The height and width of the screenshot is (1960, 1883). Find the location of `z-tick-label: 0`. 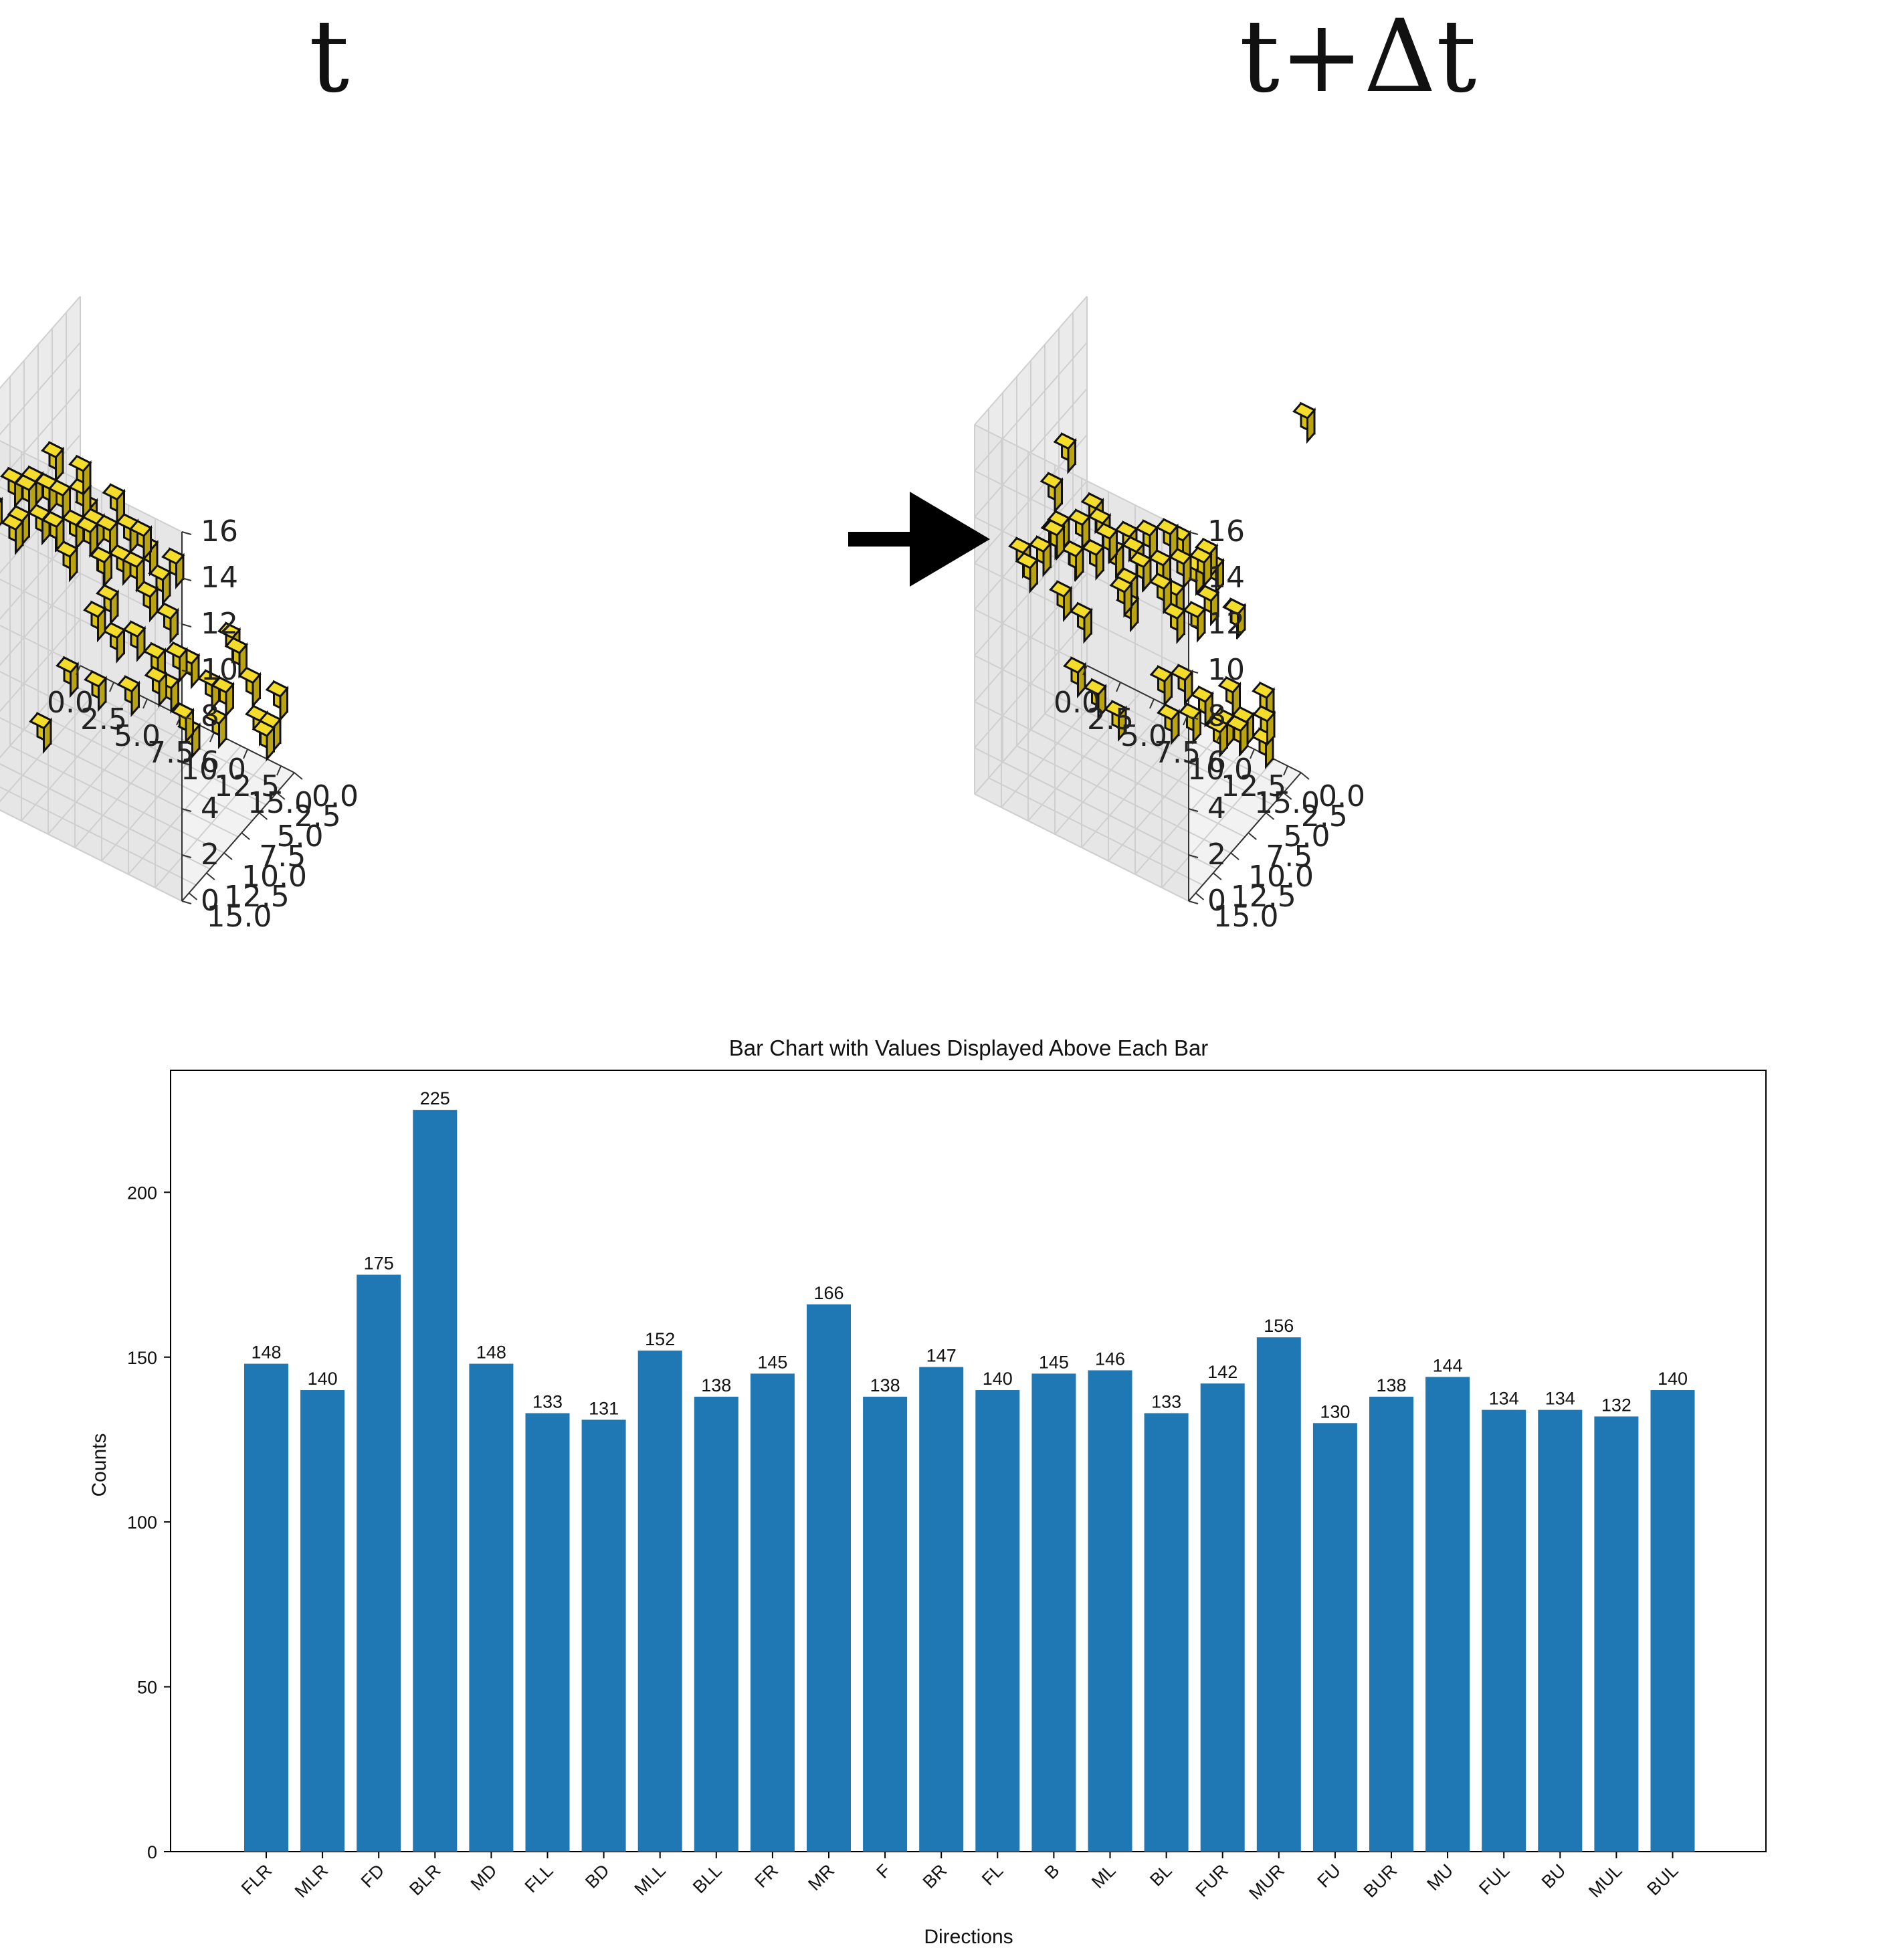

z-tick-label: 0 is located at coordinates (210, 901).